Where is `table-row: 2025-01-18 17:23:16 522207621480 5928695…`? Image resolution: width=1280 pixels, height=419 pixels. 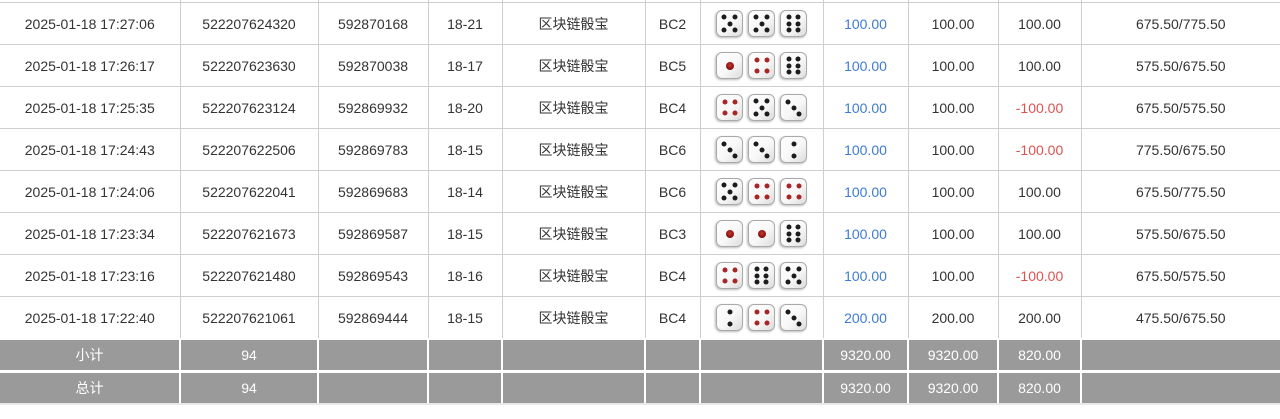
table-row: 2025-01-18 17:23:16 522207621480 5928695… is located at coordinates (640, 275).